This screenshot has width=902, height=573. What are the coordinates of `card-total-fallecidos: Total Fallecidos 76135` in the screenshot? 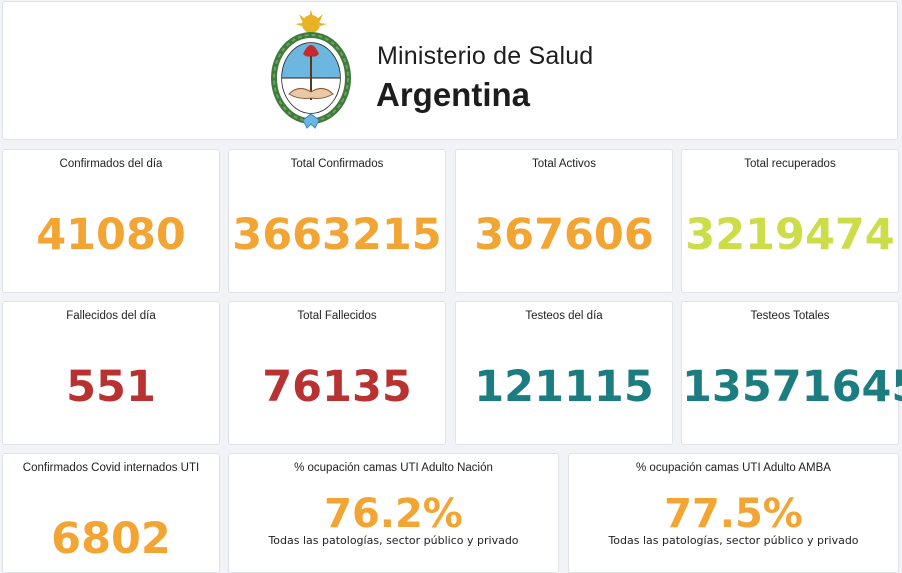 It's located at (337, 373).